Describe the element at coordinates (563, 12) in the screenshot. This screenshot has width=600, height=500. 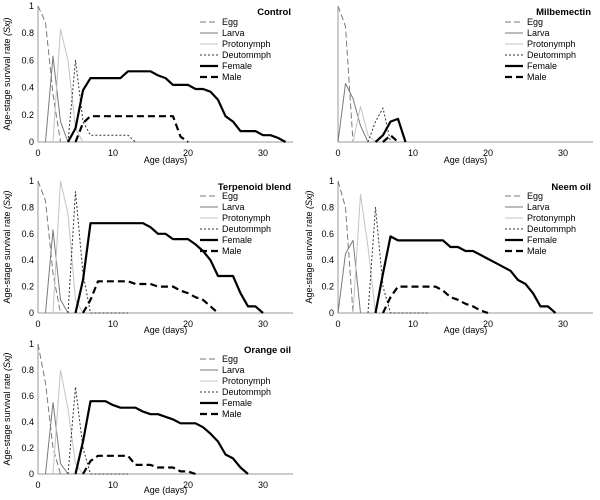
I see `panel-title: Milbemectin` at that location.